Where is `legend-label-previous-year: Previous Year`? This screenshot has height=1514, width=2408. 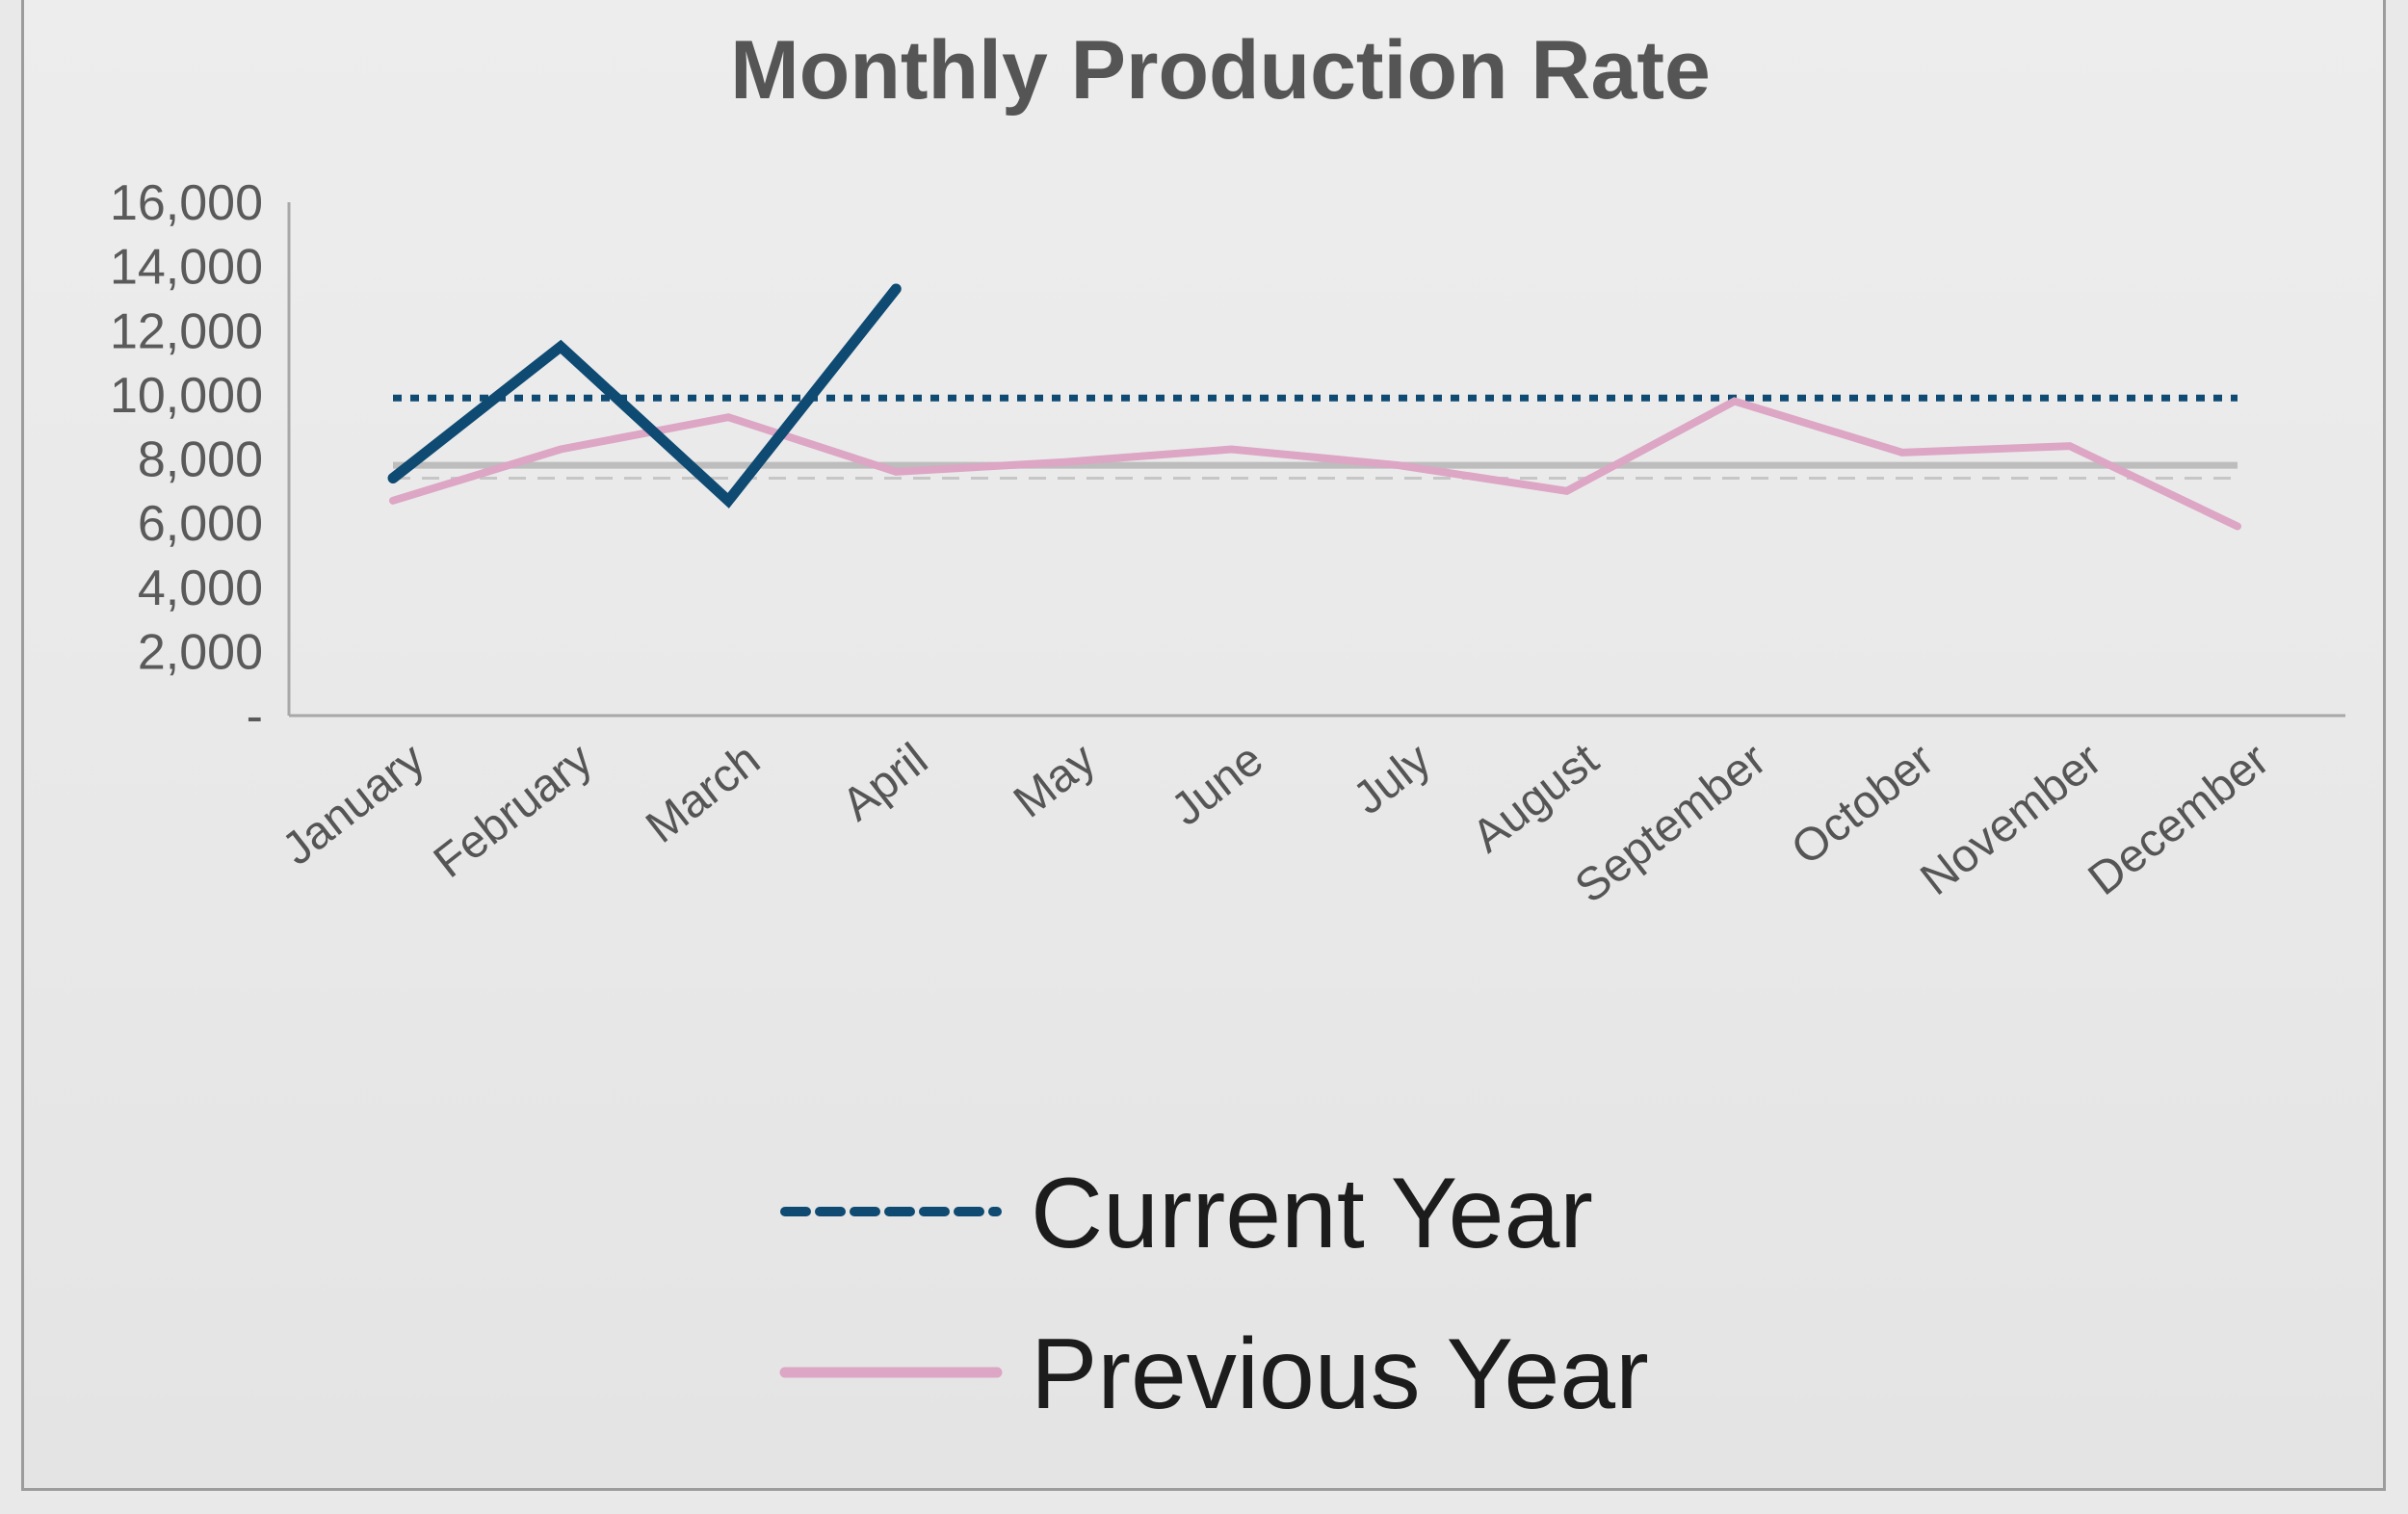 legend-label-previous-year: Previous Year is located at coordinates (1340, 1374).